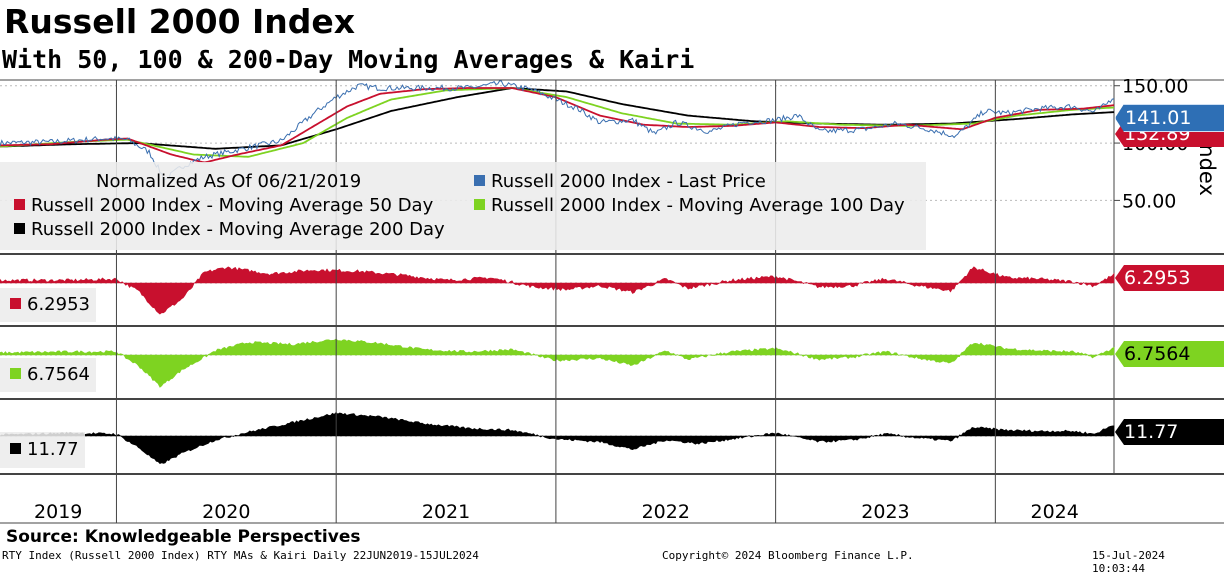 Image resolution: width=1224 pixels, height=575 pixels. Describe the element at coordinates (58, 304) in the screenshot. I see `kairi50-legend-value: 6.2953` at that location.